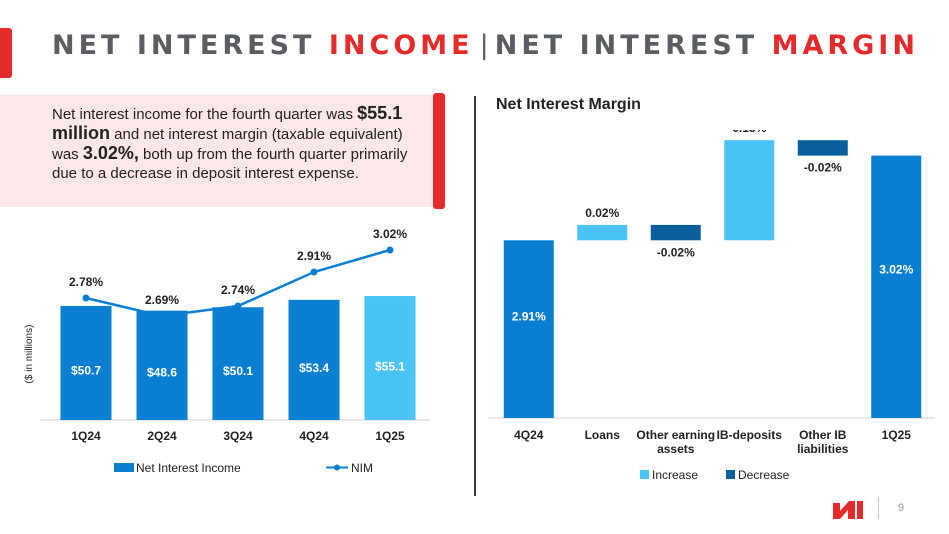 This screenshot has width=949, height=534. Describe the element at coordinates (238, 290) in the screenshot. I see `nim-label-3Q24: 2.74%` at that location.